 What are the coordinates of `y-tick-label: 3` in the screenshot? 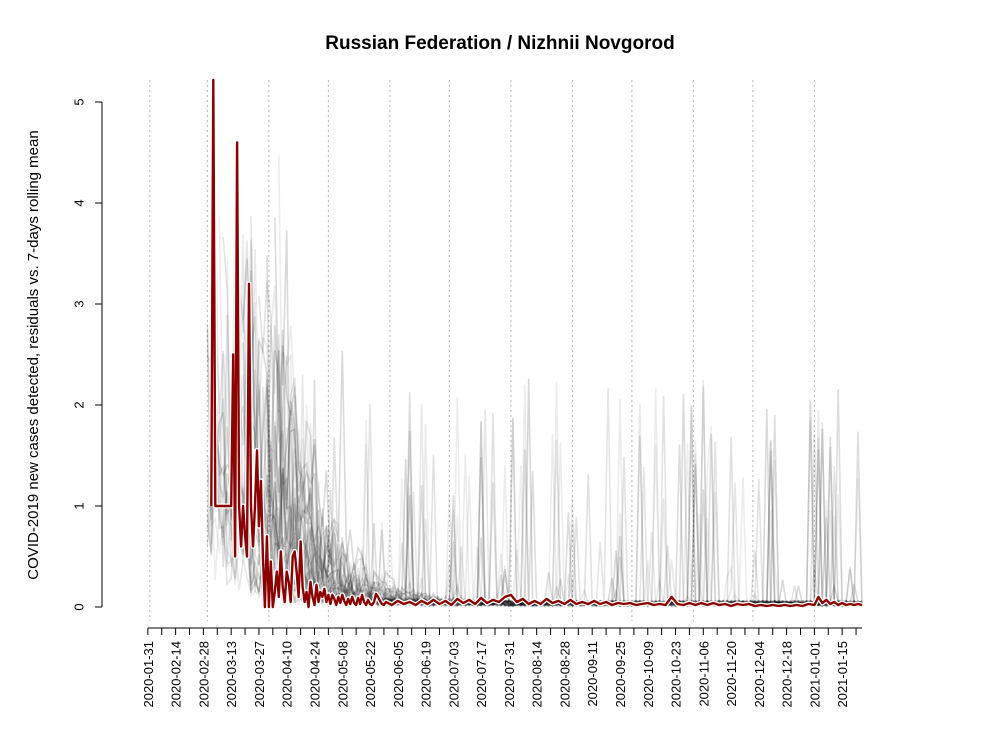 It's located at (78, 303).